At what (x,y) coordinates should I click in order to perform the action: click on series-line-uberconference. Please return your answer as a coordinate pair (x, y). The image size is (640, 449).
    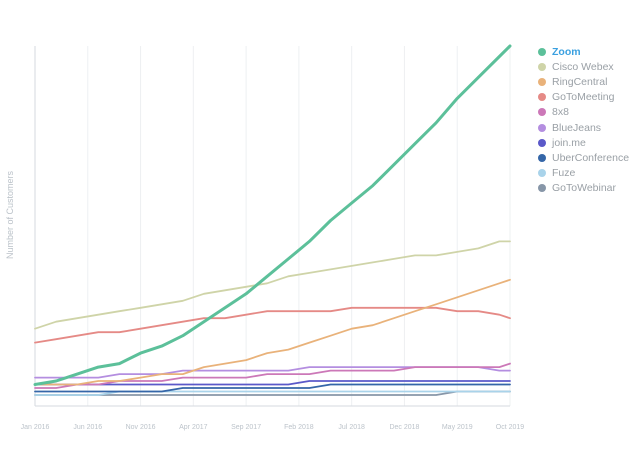
    Looking at the image, I should click on (272, 388).